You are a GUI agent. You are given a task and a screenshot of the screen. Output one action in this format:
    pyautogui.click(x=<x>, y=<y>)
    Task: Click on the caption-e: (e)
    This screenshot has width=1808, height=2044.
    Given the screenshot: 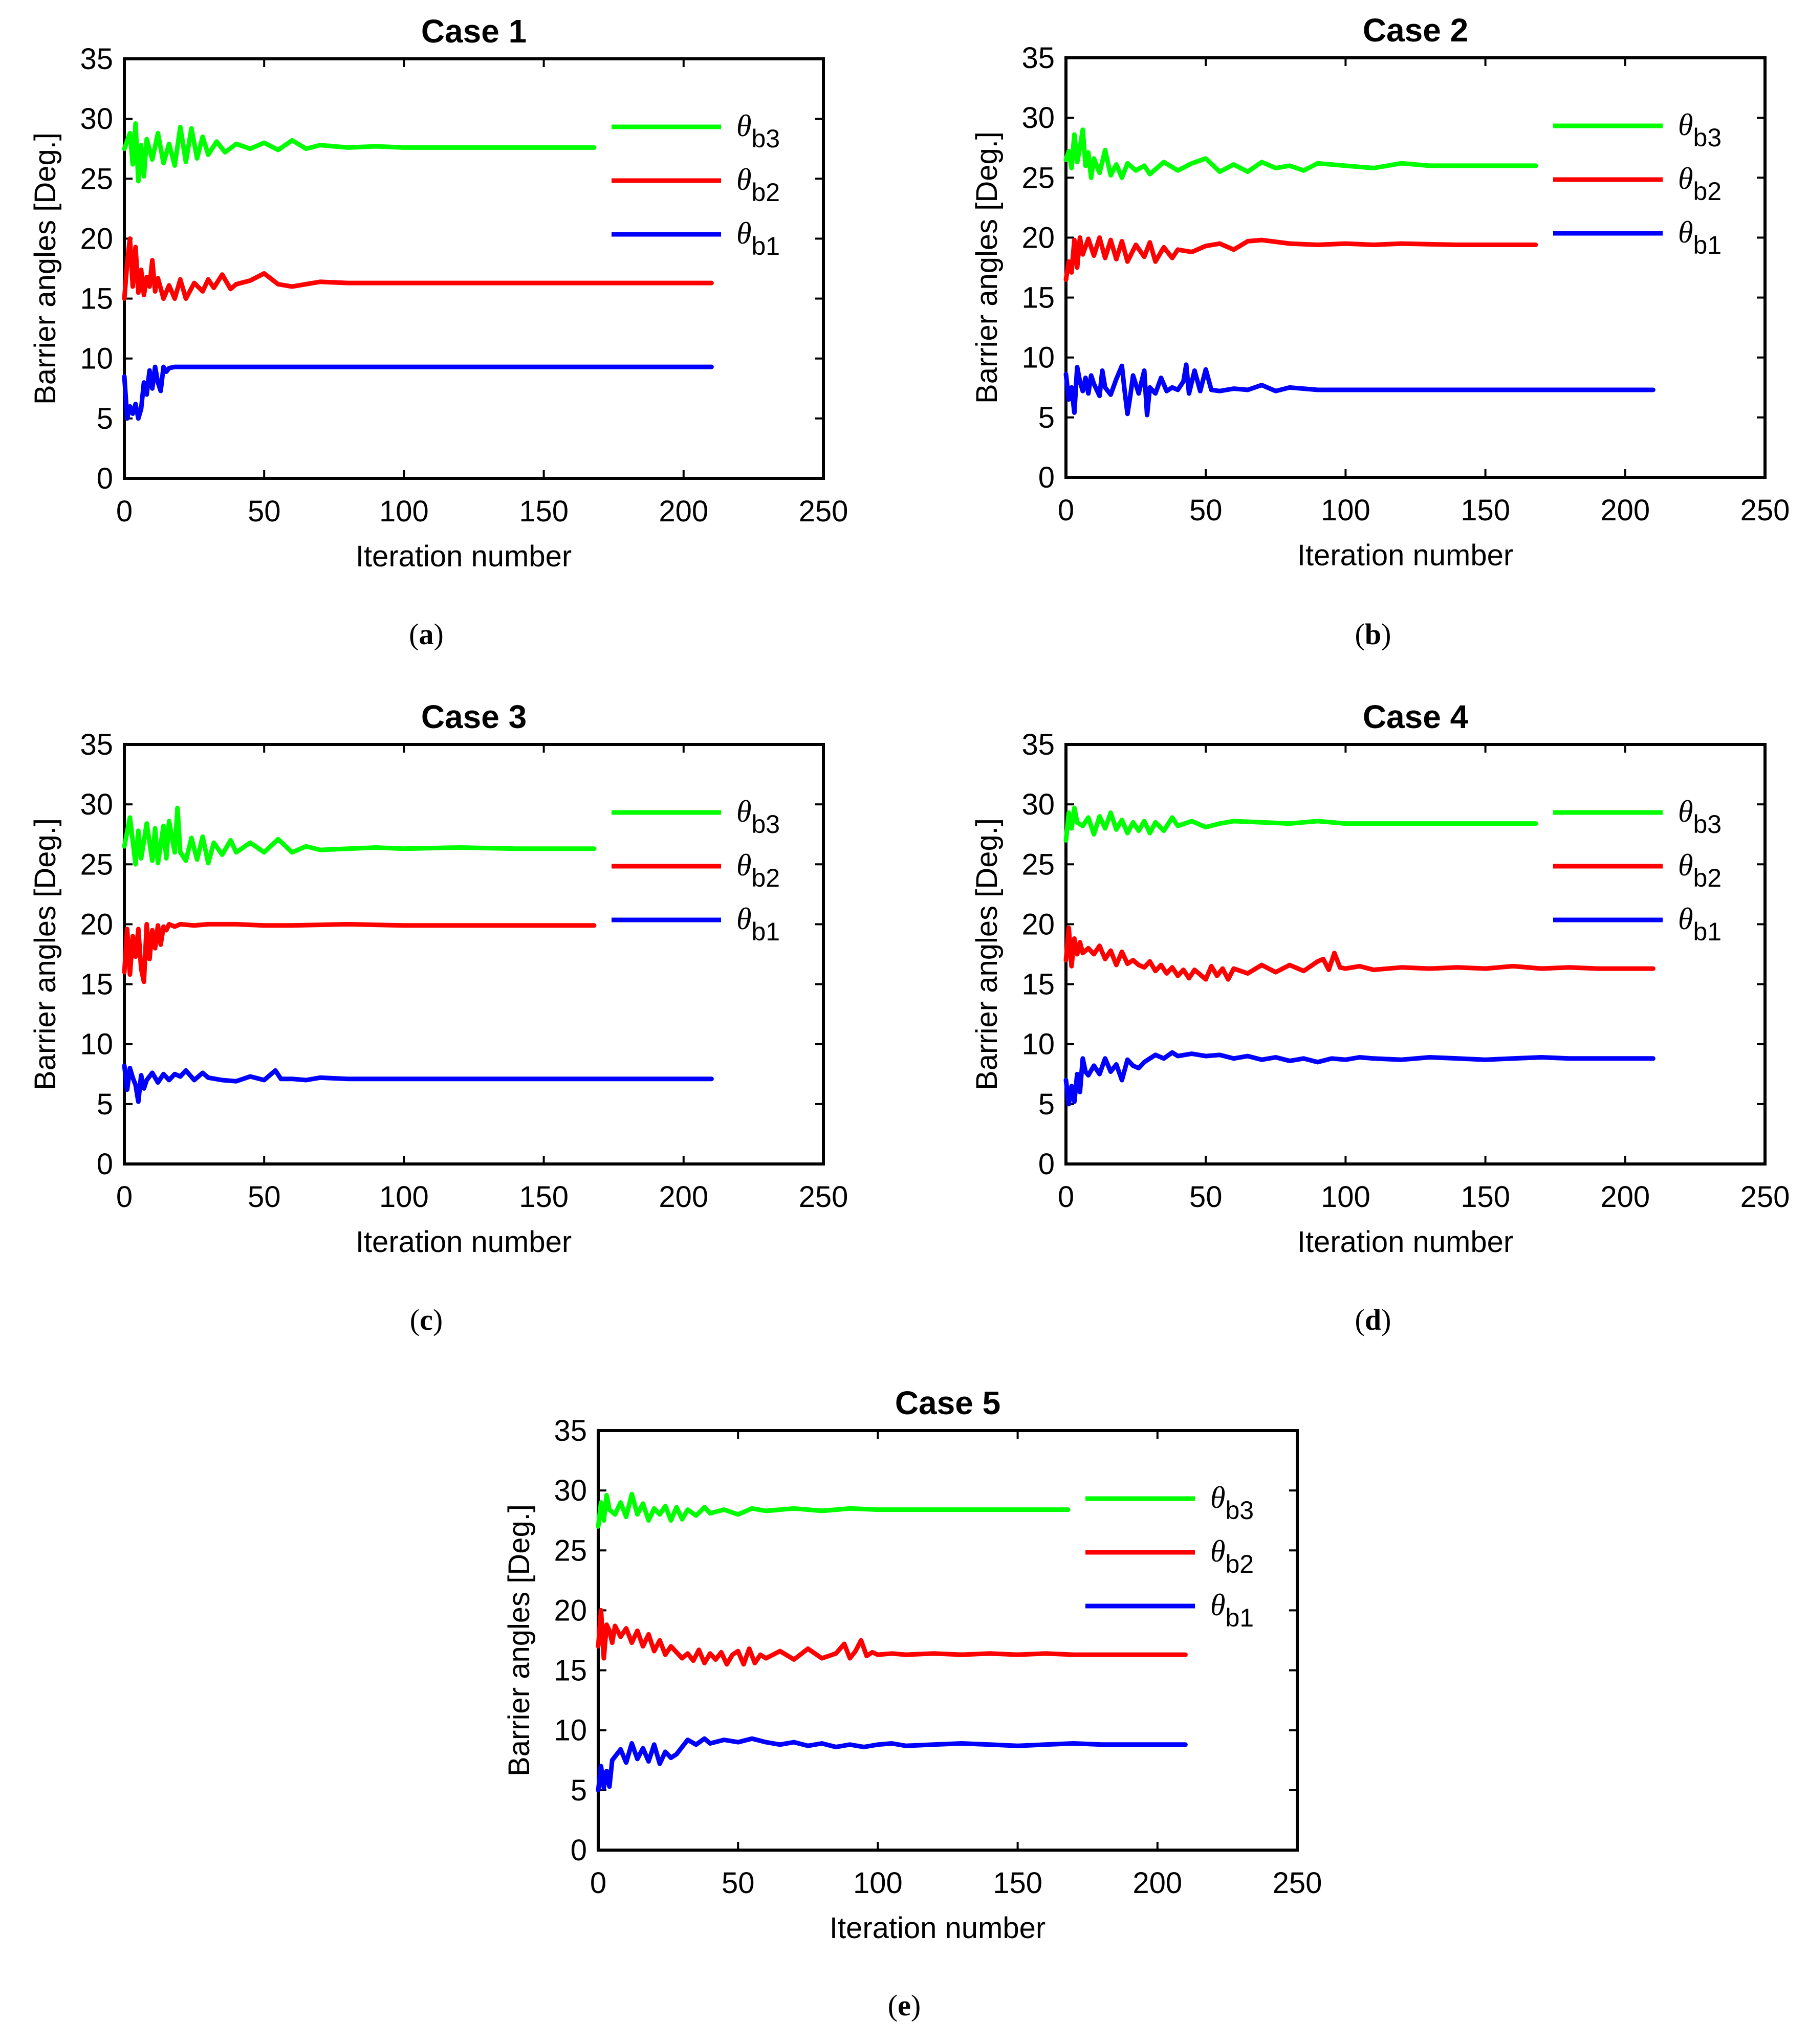 What is the action you would take?
    pyautogui.click(x=904, y=2005)
    